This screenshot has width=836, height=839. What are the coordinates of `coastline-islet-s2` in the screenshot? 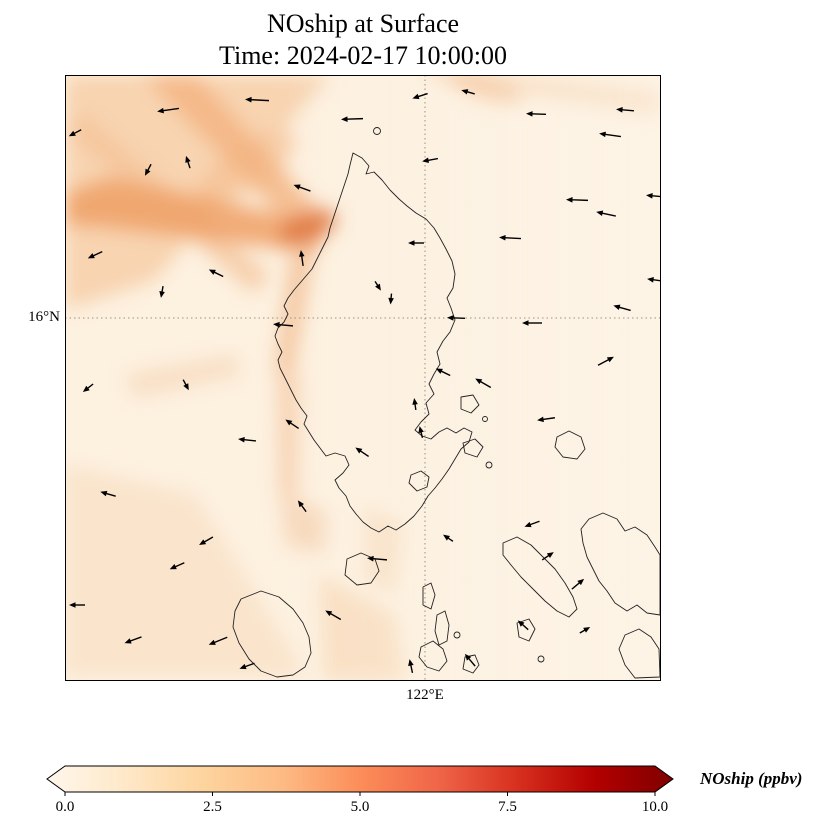 It's located at (541, 659).